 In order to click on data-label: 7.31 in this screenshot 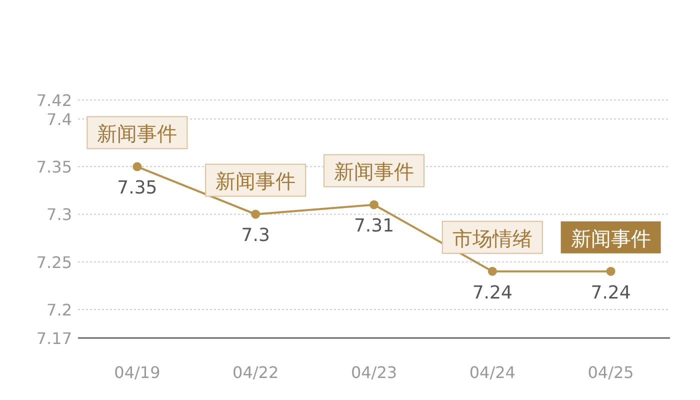, I will do `click(374, 226)`.